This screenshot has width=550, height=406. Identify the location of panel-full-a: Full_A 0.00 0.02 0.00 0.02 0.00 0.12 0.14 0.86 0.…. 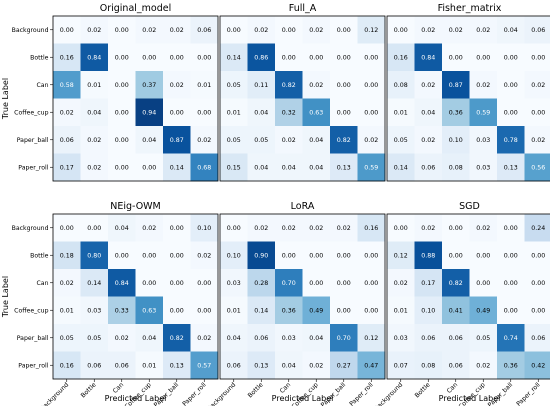
(302, 92).